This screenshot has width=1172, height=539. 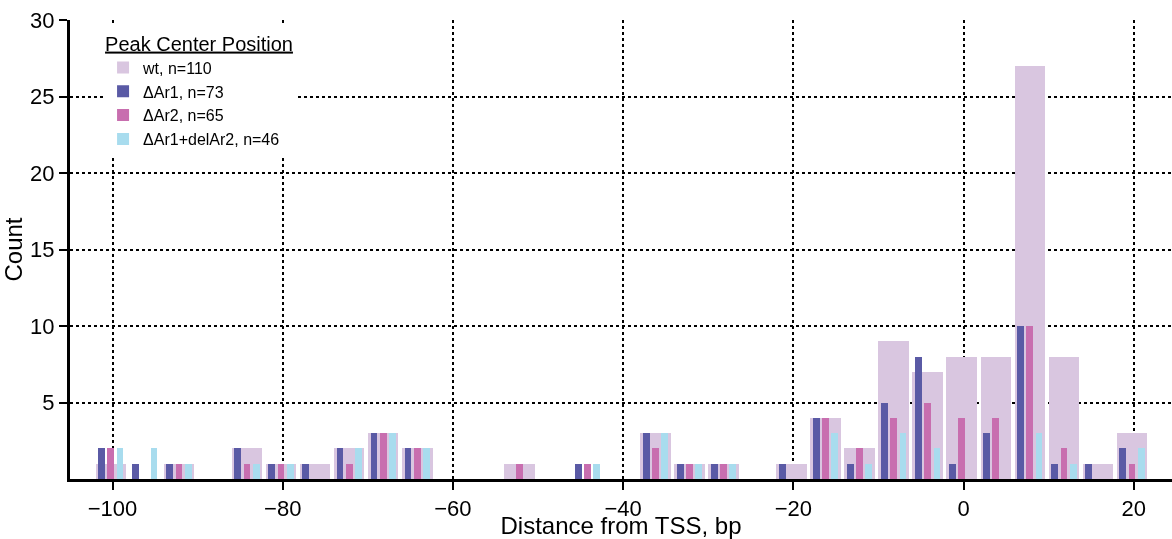 I want to click on x-tick-label: 0, so click(x=963, y=509).